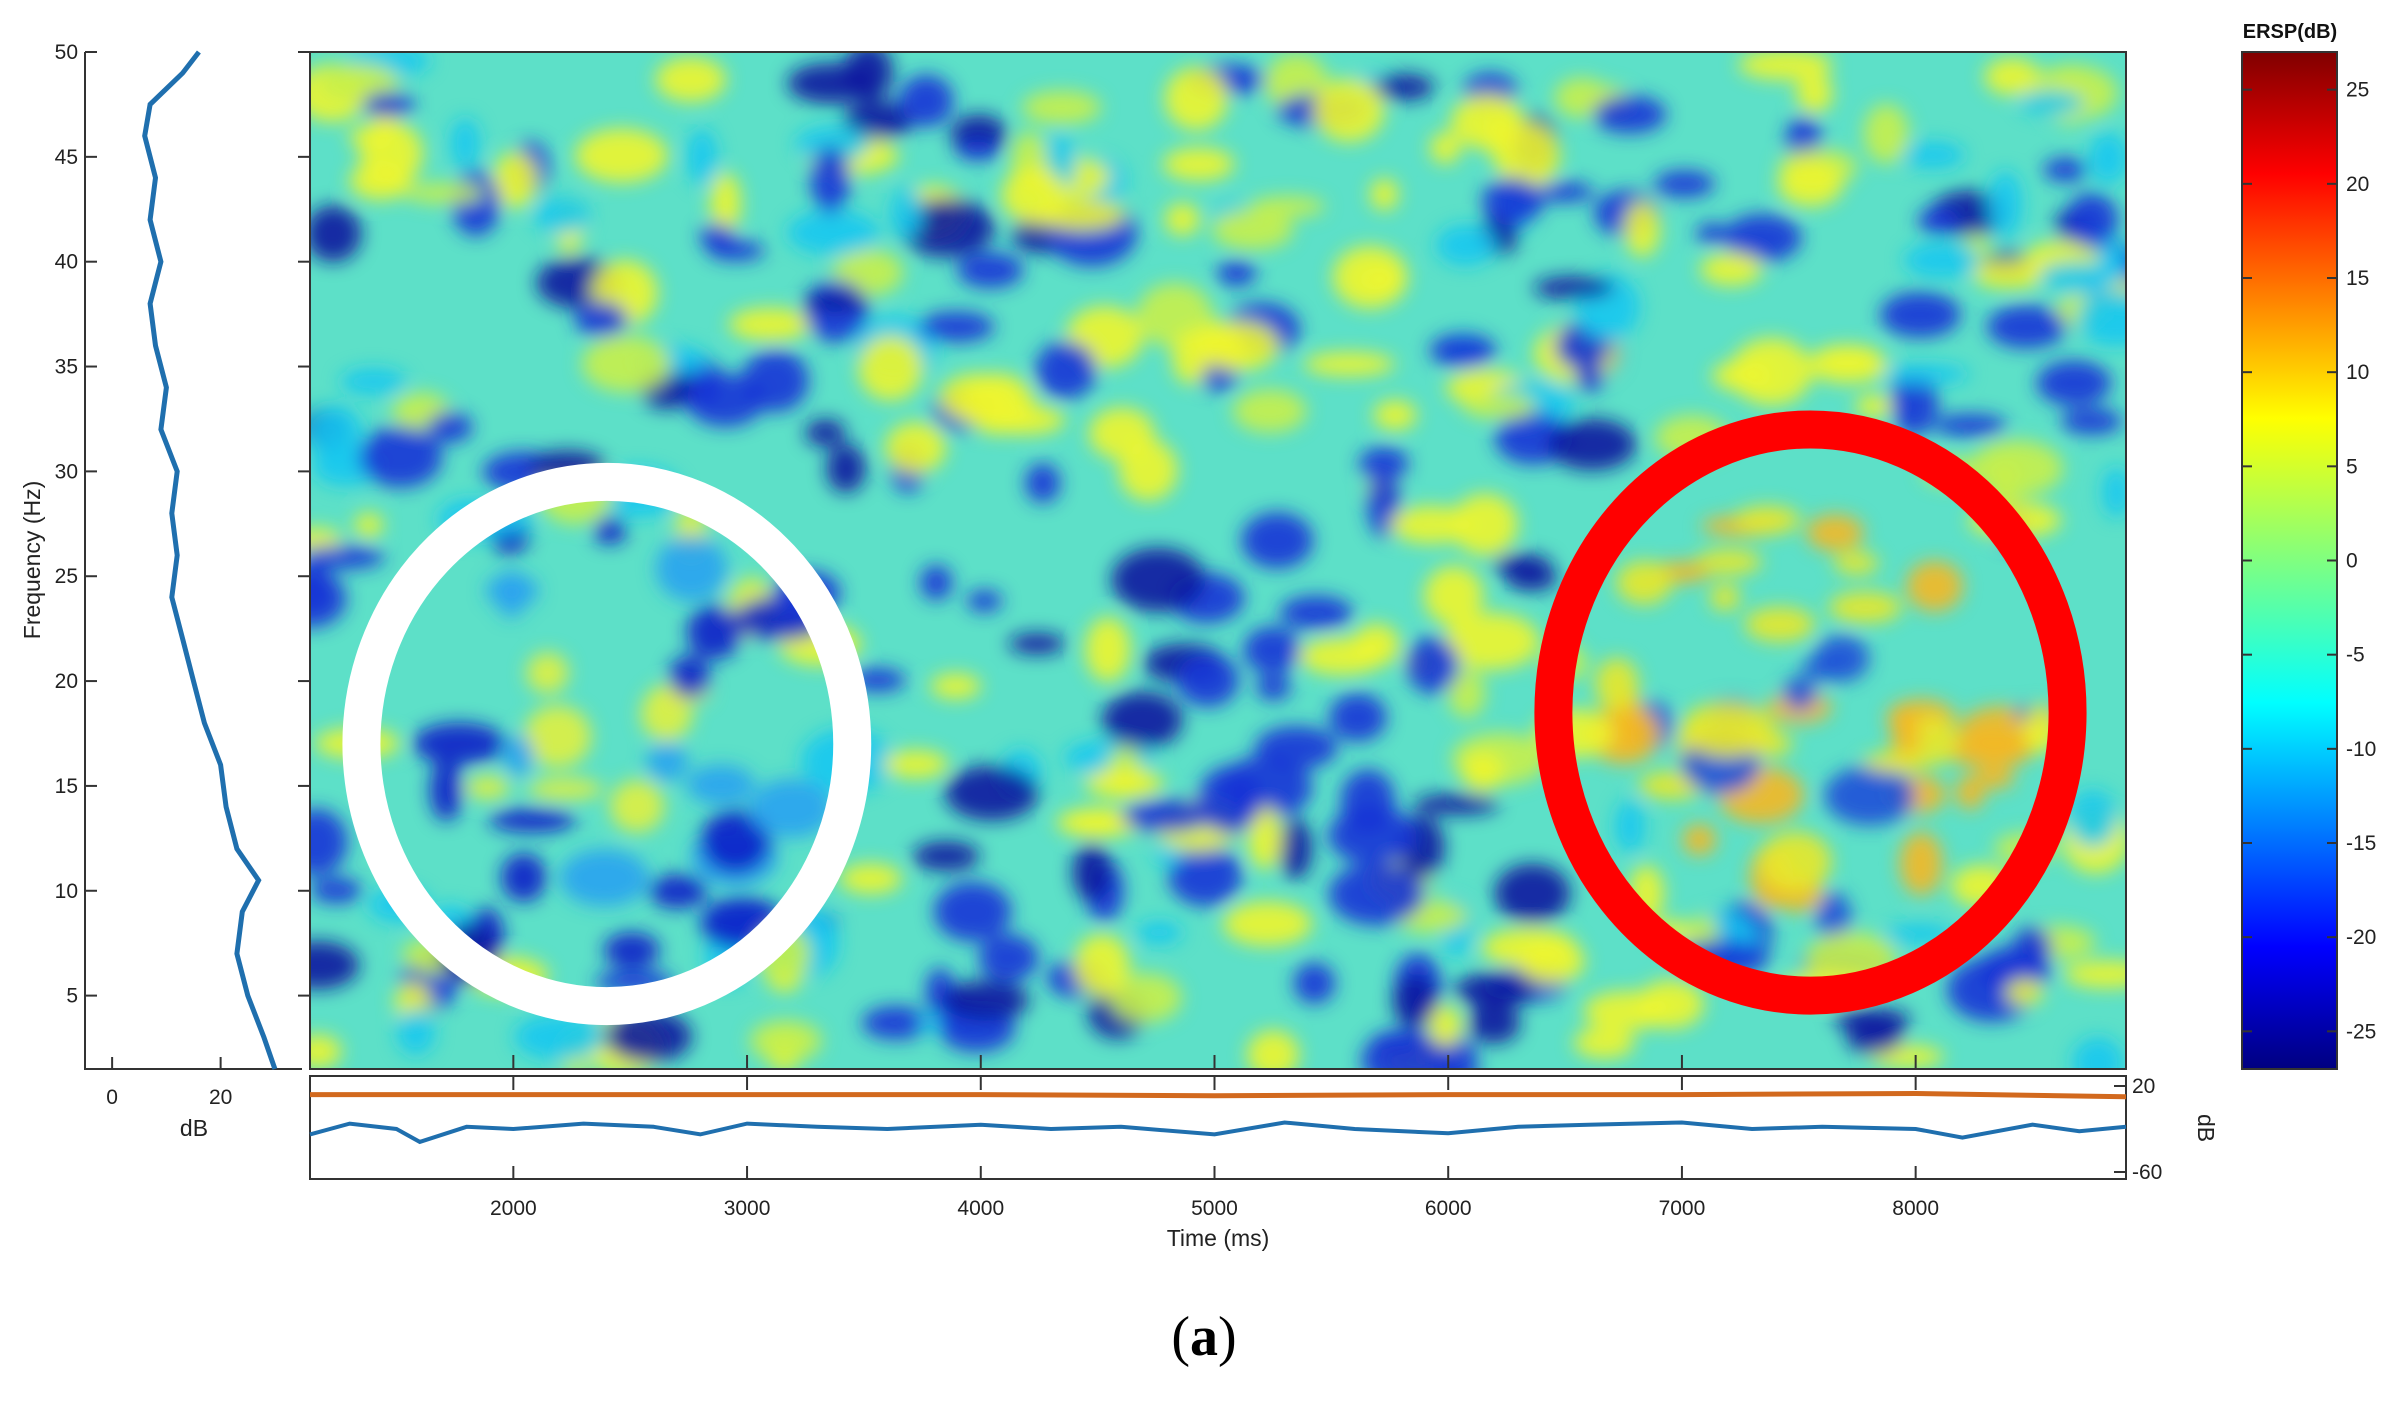  Describe the element at coordinates (1214, 1208) in the screenshot. I see `x-tick-label: 5000` at that location.